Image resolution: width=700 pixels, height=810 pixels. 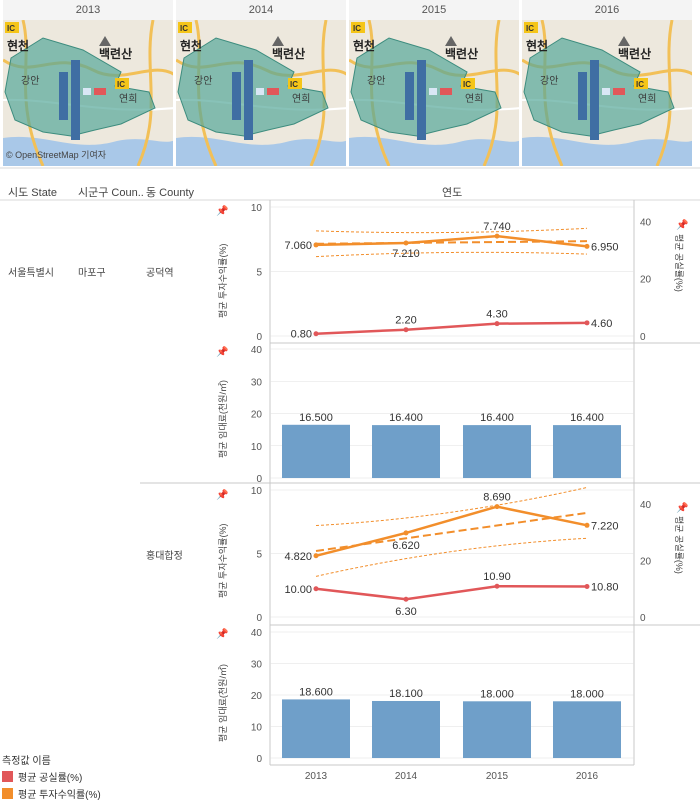 I want to click on axis-title-vacancy-gongdeok: 평균 공실률(%), so click(x=679, y=263).